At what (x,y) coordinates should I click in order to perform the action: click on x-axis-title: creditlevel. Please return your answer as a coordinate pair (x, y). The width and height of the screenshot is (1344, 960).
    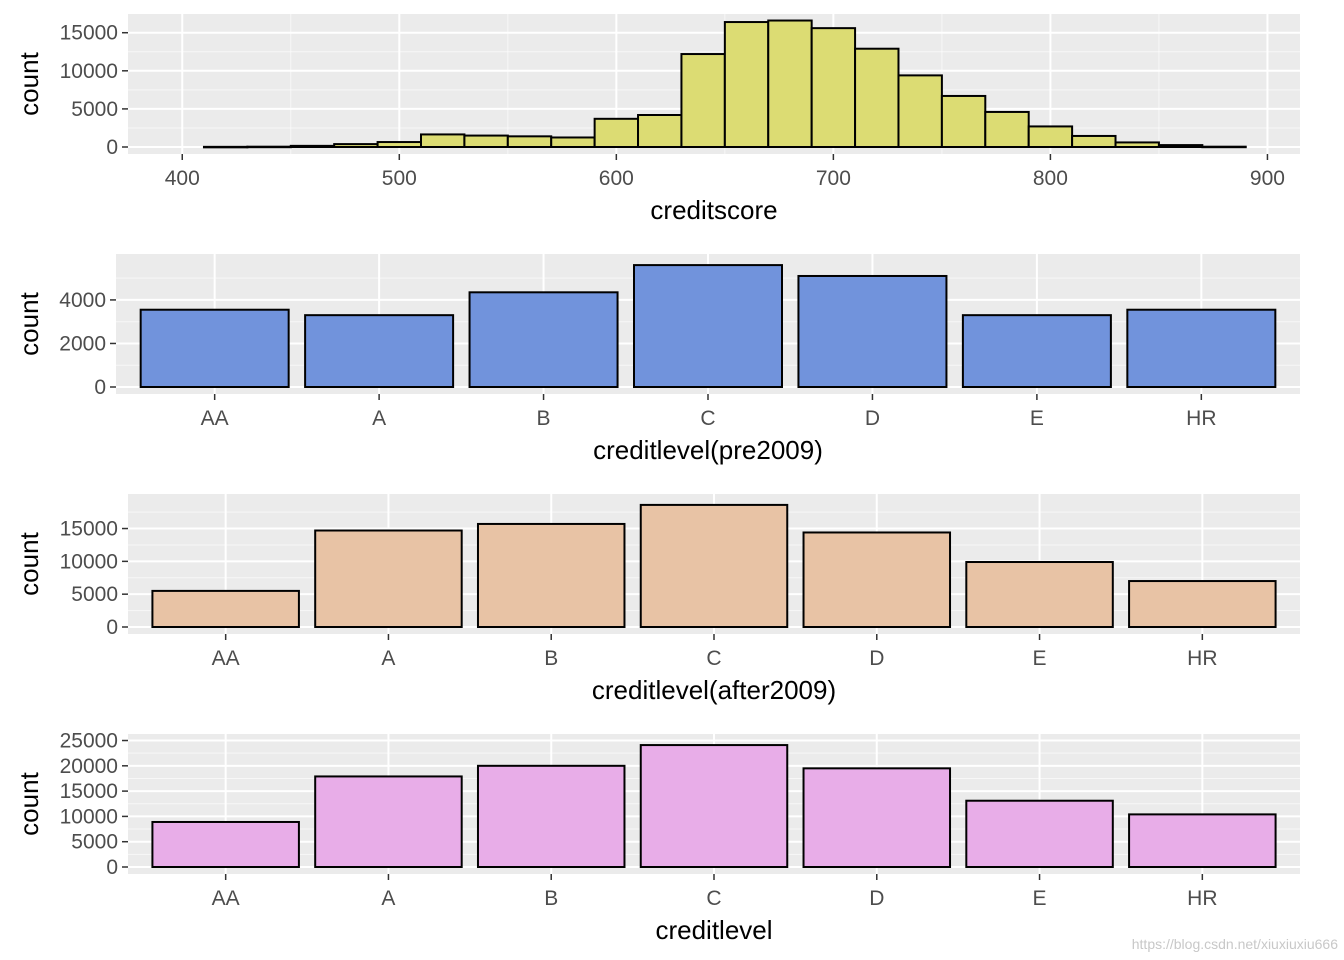
    Looking at the image, I should click on (713, 930).